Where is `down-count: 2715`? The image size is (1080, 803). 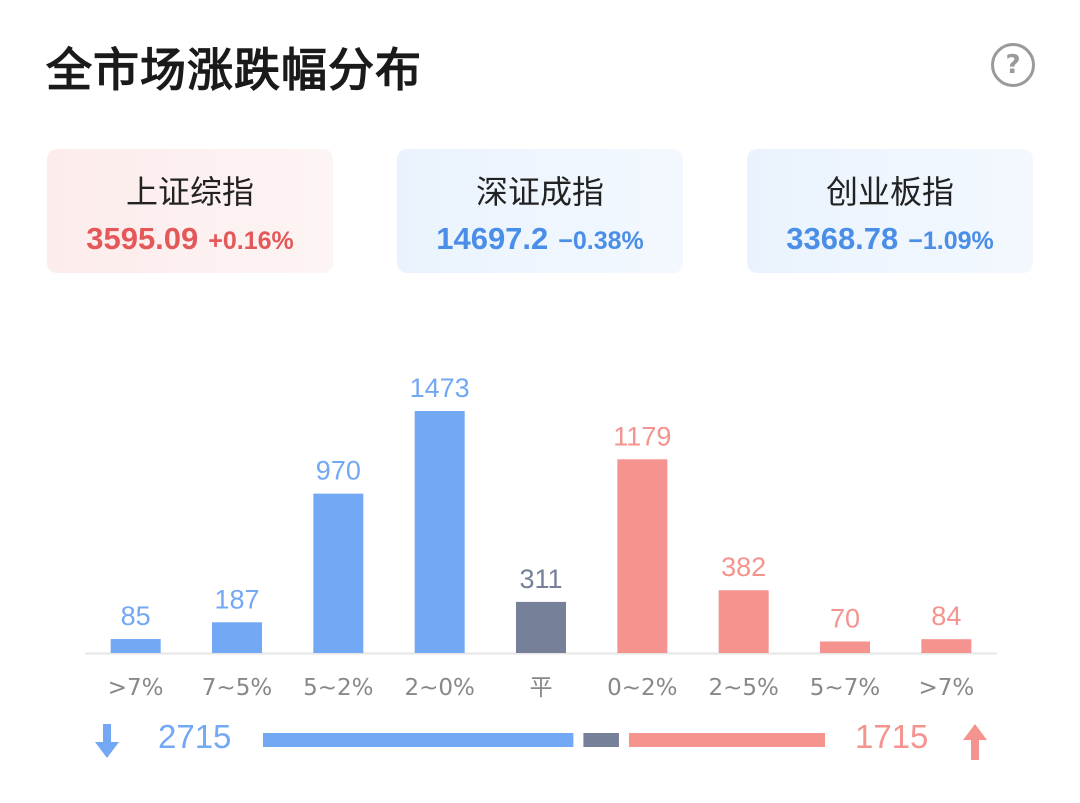
down-count: 2715 is located at coordinates (195, 736).